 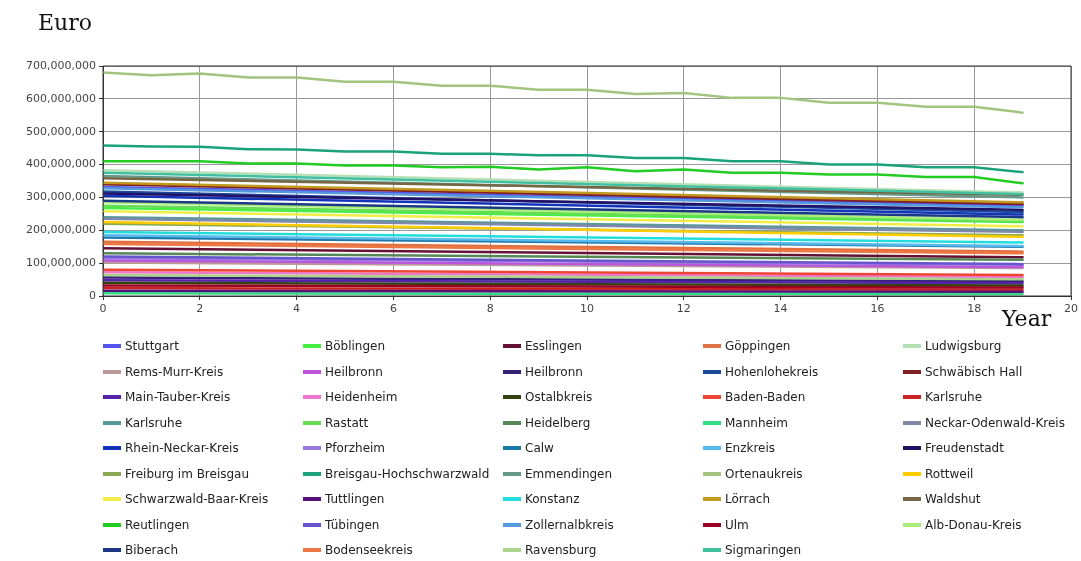 I want to click on legend-label: Bodenseekreis, so click(x=369, y=550).